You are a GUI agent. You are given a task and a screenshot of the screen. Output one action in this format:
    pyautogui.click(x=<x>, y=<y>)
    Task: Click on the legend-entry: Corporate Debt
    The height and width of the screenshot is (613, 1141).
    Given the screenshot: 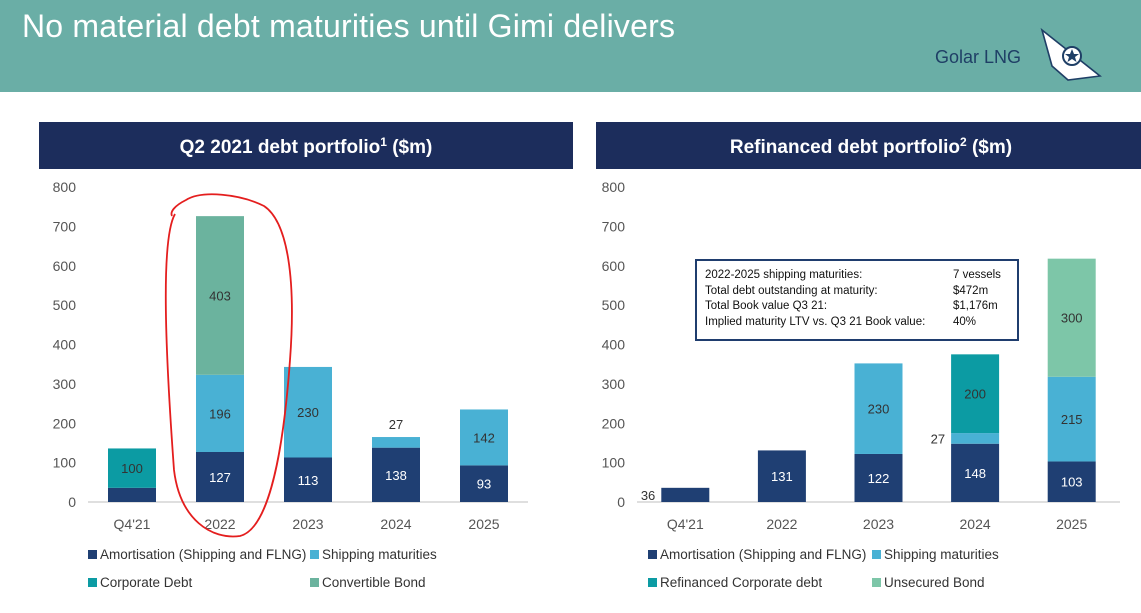 What is the action you would take?
    pyautogui.click(x=146, y=582)
    